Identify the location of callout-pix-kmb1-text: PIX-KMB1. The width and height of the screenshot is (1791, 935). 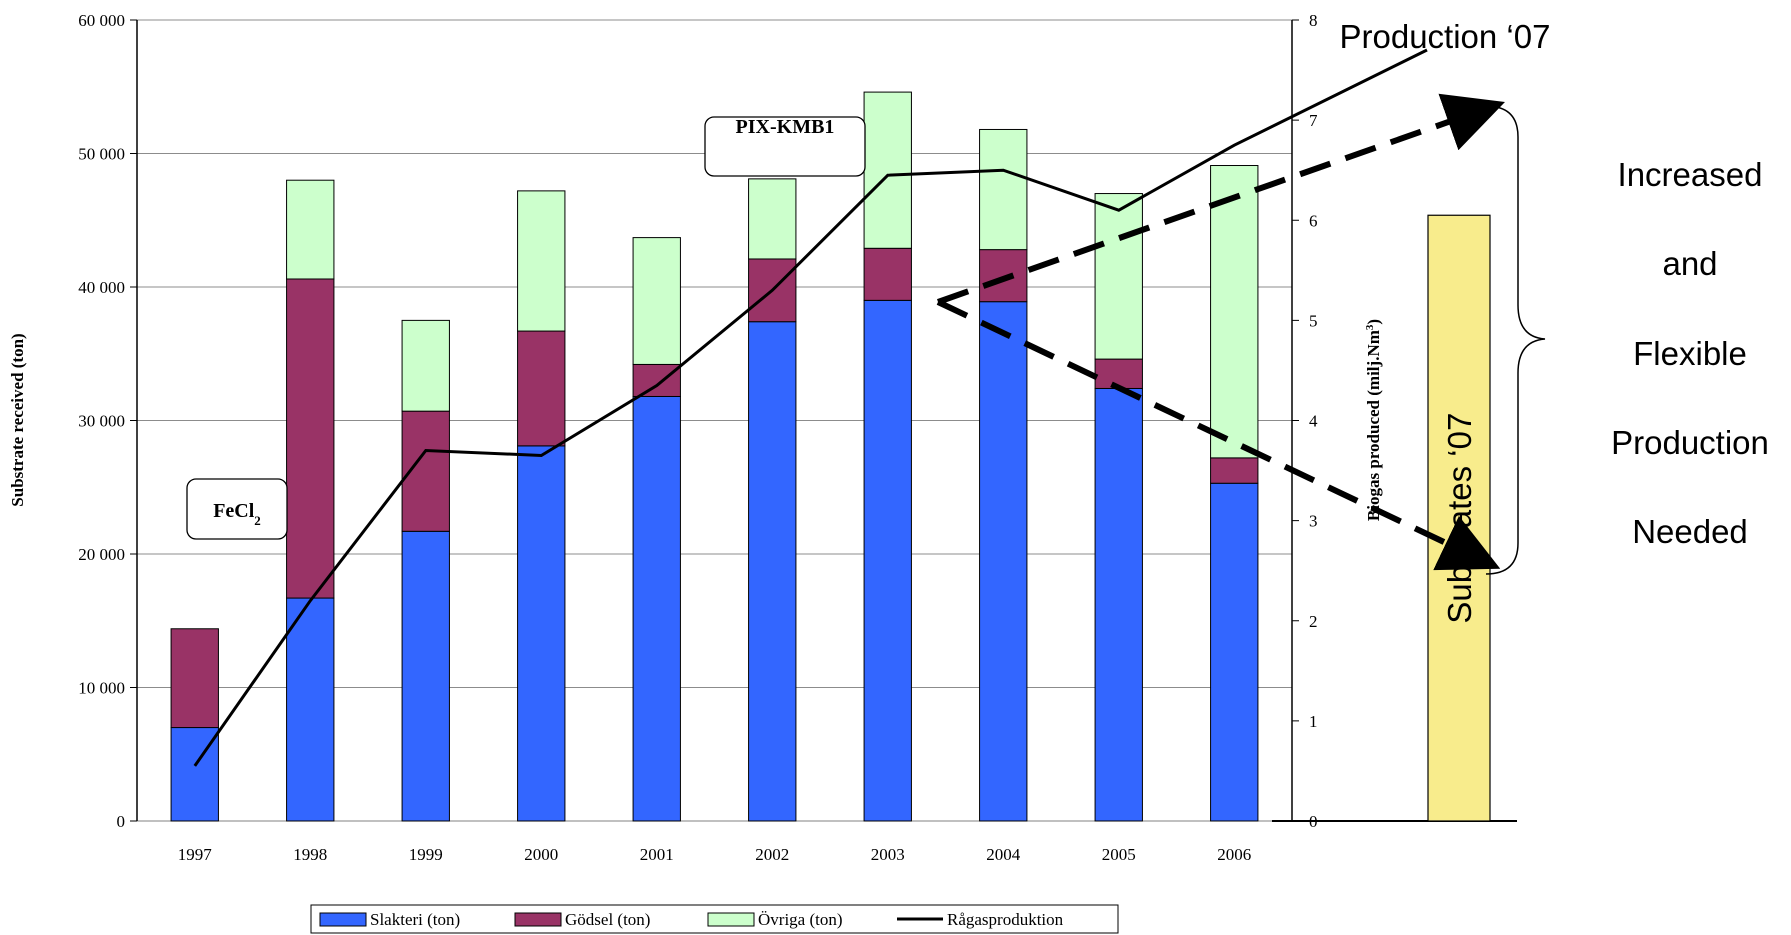
(785, 127).